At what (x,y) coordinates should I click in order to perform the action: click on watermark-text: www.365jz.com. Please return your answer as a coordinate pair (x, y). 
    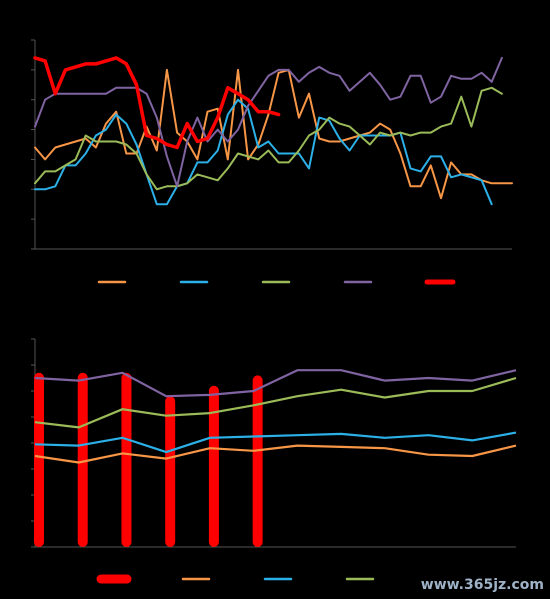
    Looking at the image, I should click on (482, 585).